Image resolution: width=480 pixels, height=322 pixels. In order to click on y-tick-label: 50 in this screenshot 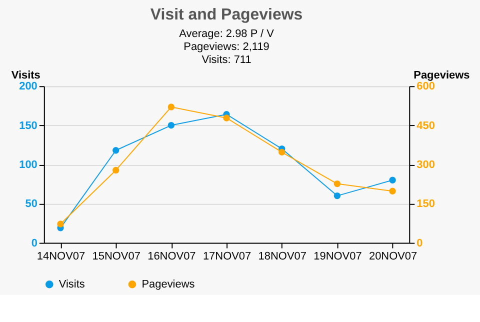, I will do `click(31, 204)`.